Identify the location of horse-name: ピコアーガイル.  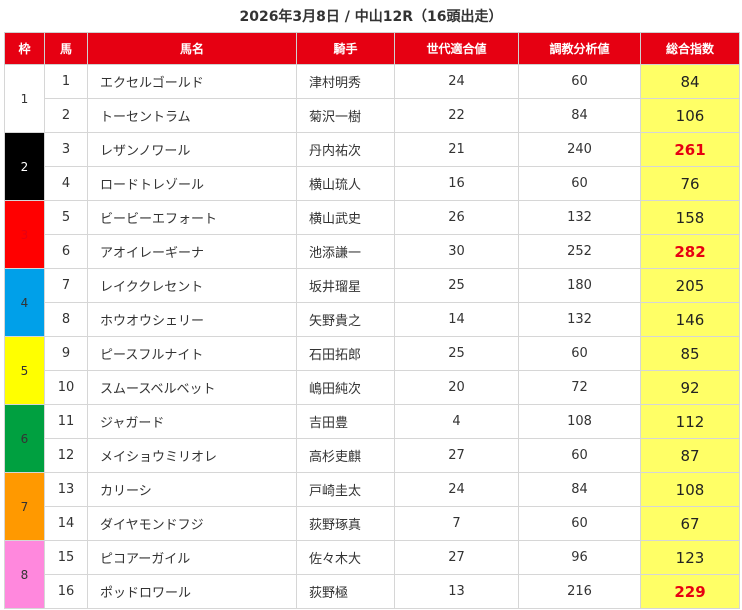
(192, 557).